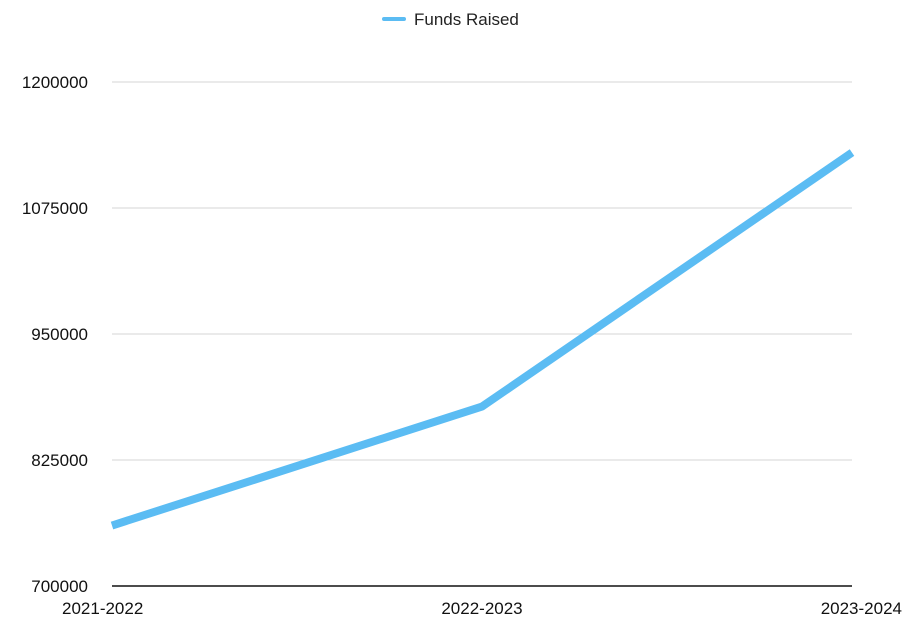 Image resolution: width=904 pixels, height=622 pixels. I want to click on y-axis: 1200000 1075000 950000 825000 700000, so click(55, 334).